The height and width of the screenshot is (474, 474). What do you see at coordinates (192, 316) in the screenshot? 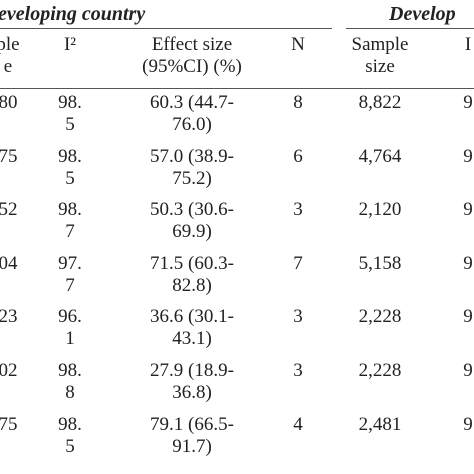
I see `row-5-effect-size: 36.6 (30.1-` at bounding box center [192, 316].